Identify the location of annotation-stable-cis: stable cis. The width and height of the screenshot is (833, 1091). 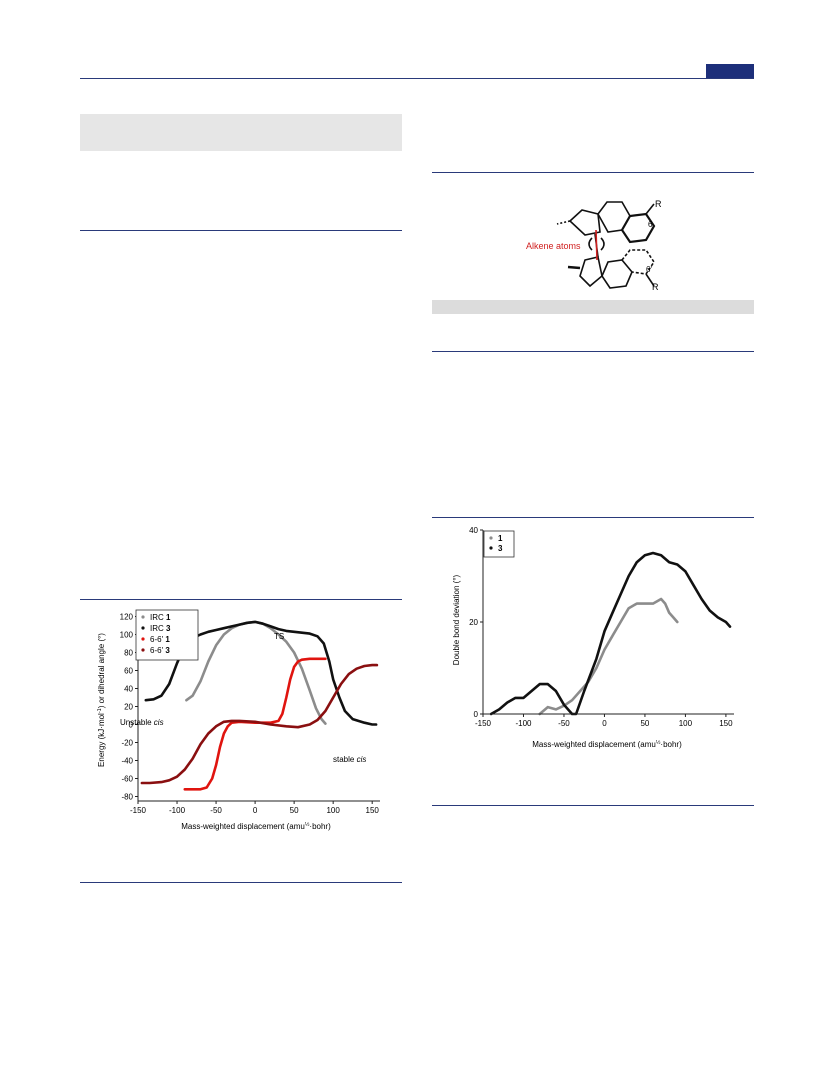
(349, 759).